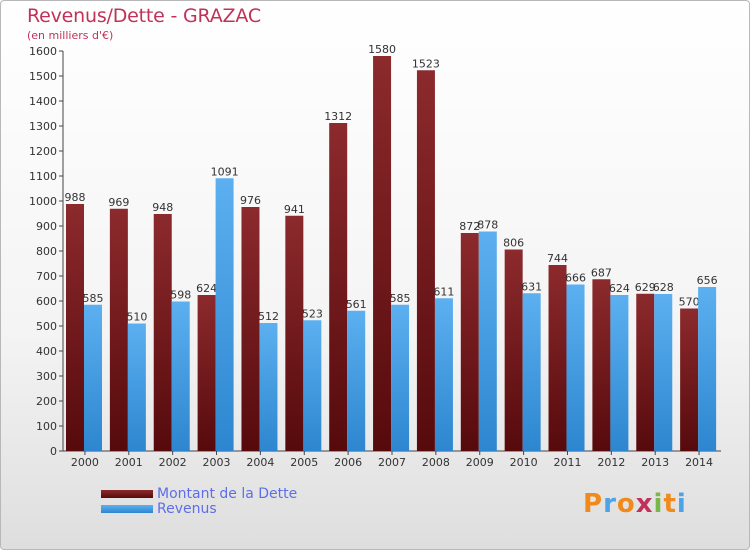 This screenshot has width=750, height=550. Describe the element at coordinates (644, 504) in the screenshot. I see `logo-letter: x` at that location.